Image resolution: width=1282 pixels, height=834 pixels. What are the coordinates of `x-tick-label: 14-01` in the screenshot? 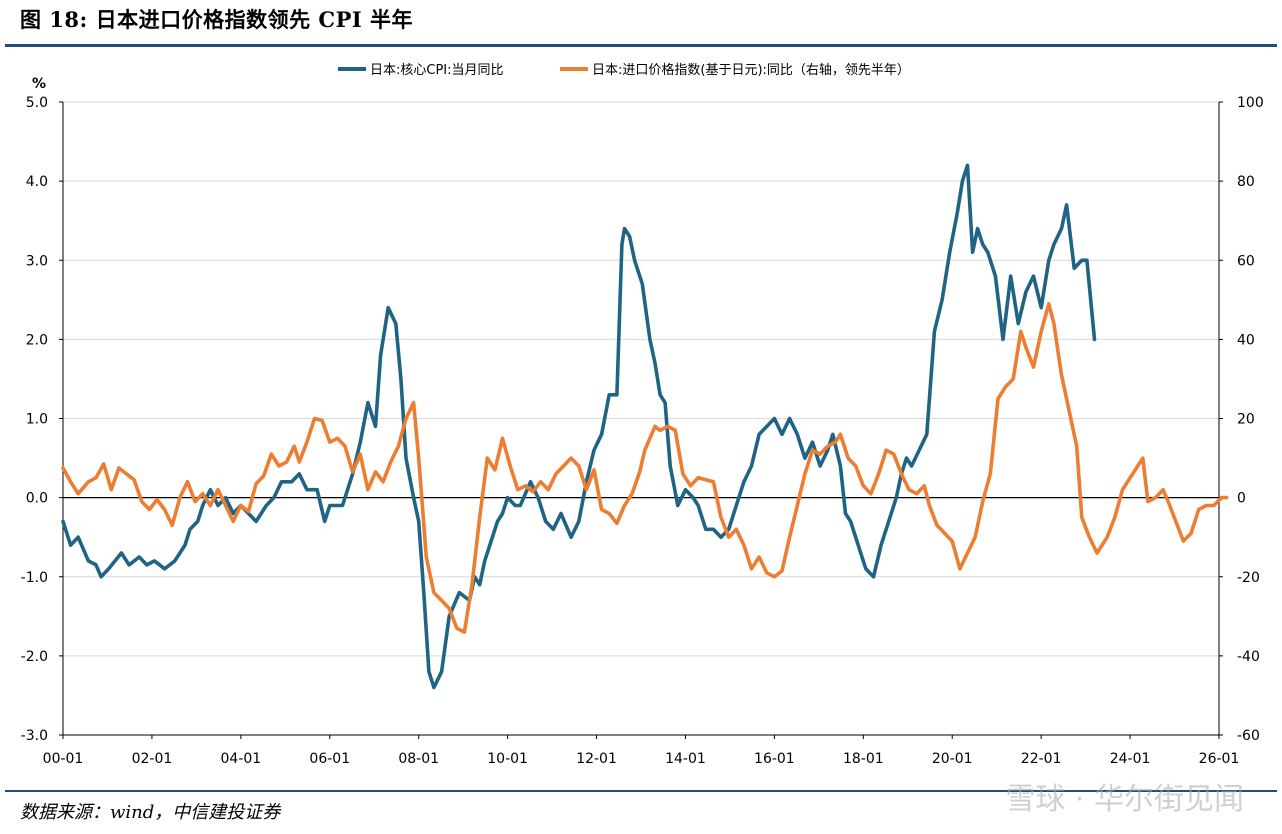 It's located at (685, 759).